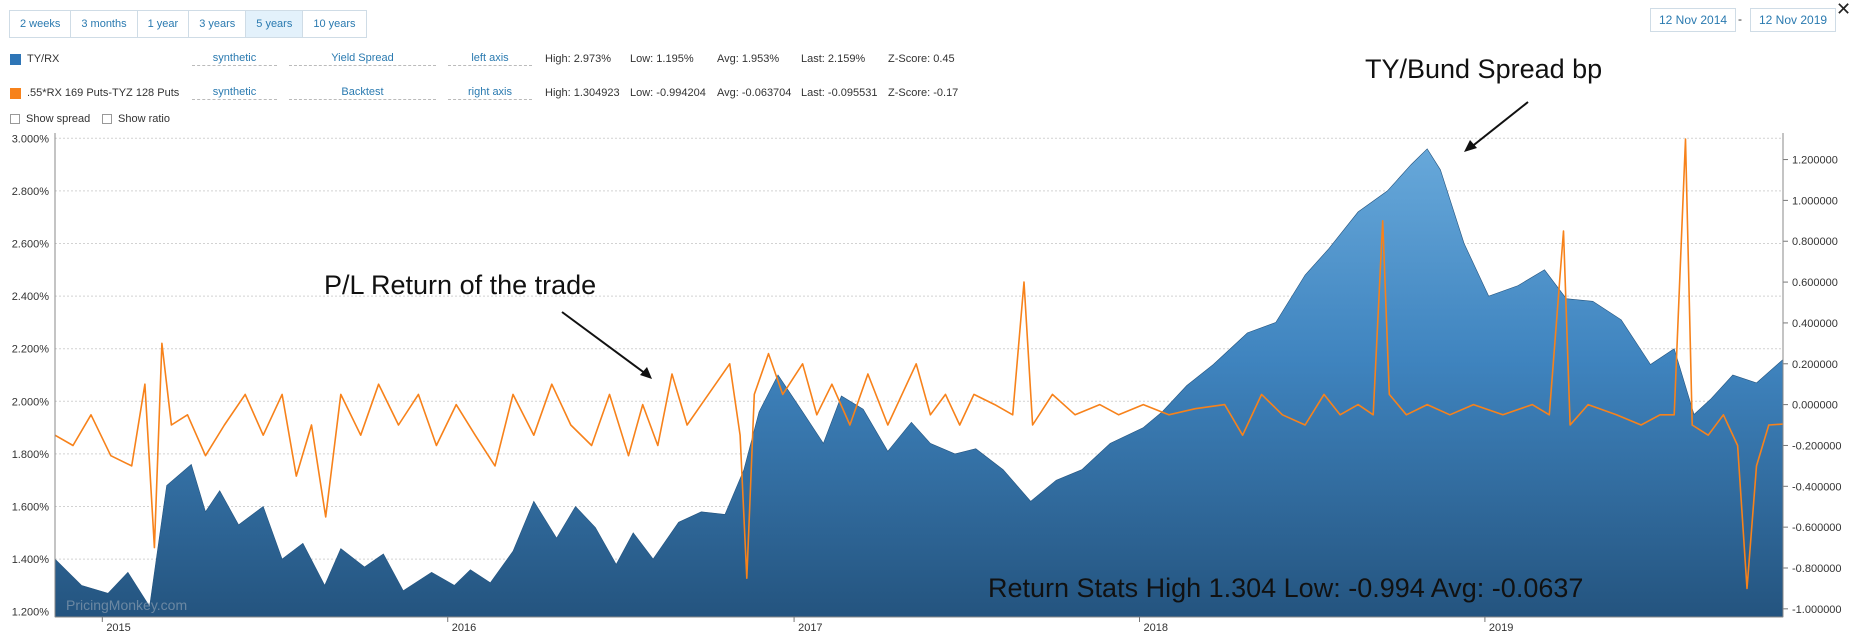 The height and width of the screenshot is (641, 1860). I want to click on right-axis-tick-label: 0.200000, so click(1815, 365).